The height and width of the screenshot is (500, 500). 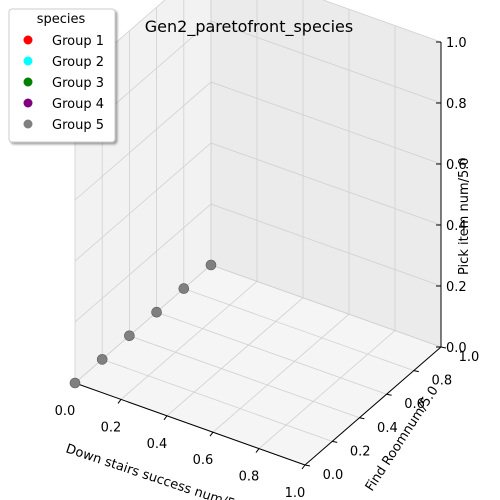 What do you see at coordinates (61, 19) in the screenshot?
I see `legend-title: species` at bounding box center [61, 19].